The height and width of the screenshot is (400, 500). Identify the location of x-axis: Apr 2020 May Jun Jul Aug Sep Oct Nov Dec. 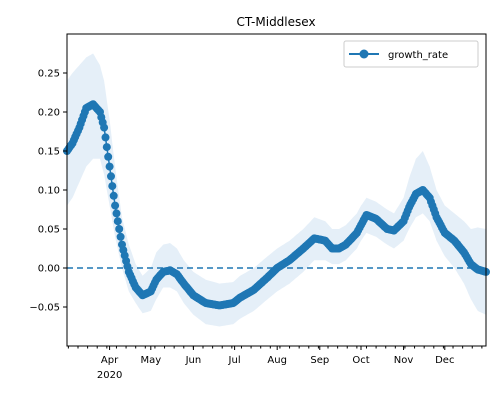
(275, 363).